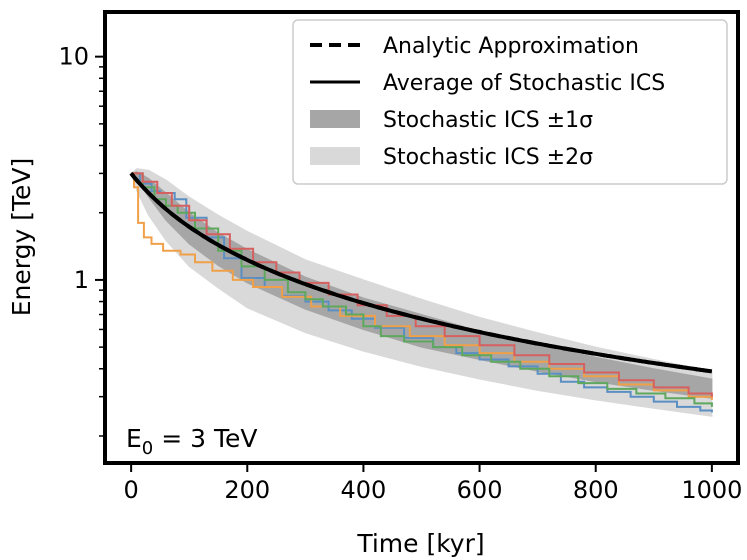 Image resolution: width=747 pixels, height=560 pixels. What do you see at coordinates (364, 490) in the screenshot?
I see `x-tick-label: 400` at bounding box center [364, 490].